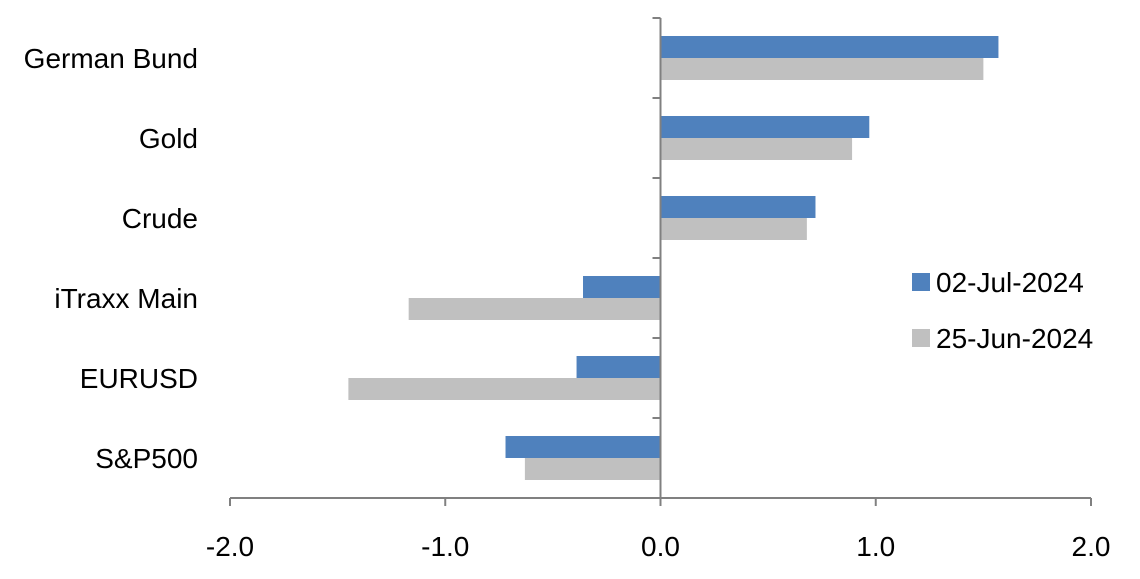 This screenshot has width=1140, height=579. I want to click on category-label: iTraxx Main, so click(126, 298).